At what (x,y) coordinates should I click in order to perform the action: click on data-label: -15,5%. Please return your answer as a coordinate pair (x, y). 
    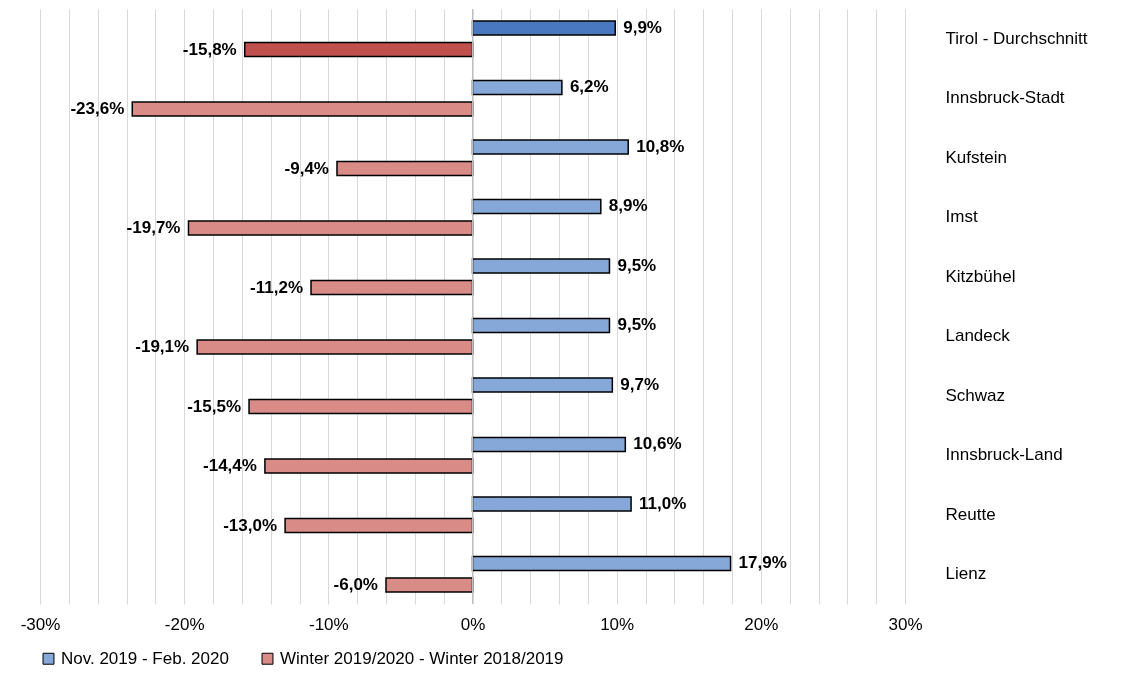
    Looking at the image, I should click on (214, 406).